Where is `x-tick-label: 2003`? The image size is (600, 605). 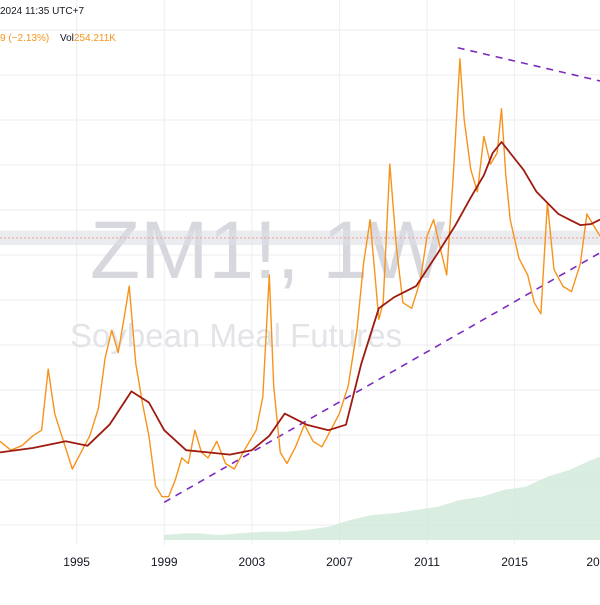 x-tick-label: 2003 is located at coordinates (251, 562).